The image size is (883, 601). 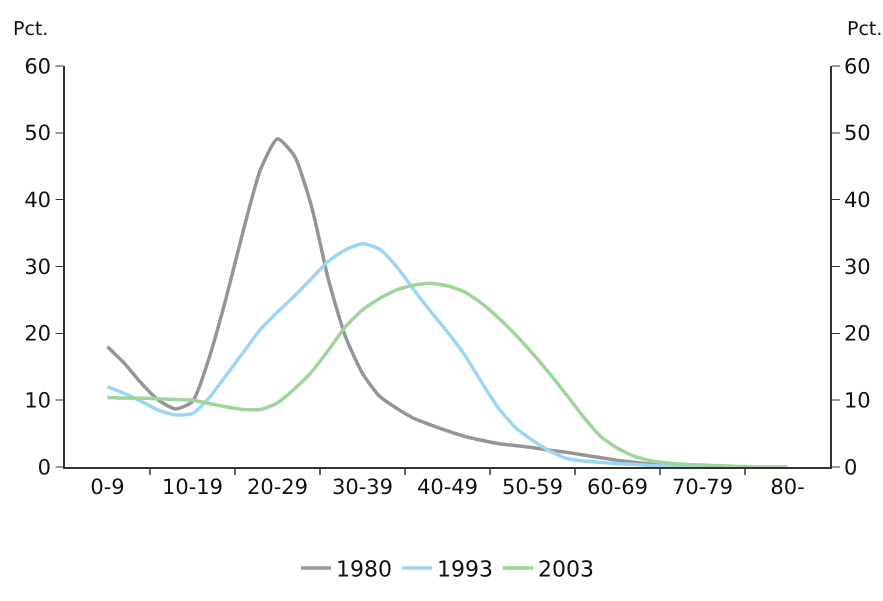 I want to click on x-tick-label: 60-69, so click(x=617, y=486).